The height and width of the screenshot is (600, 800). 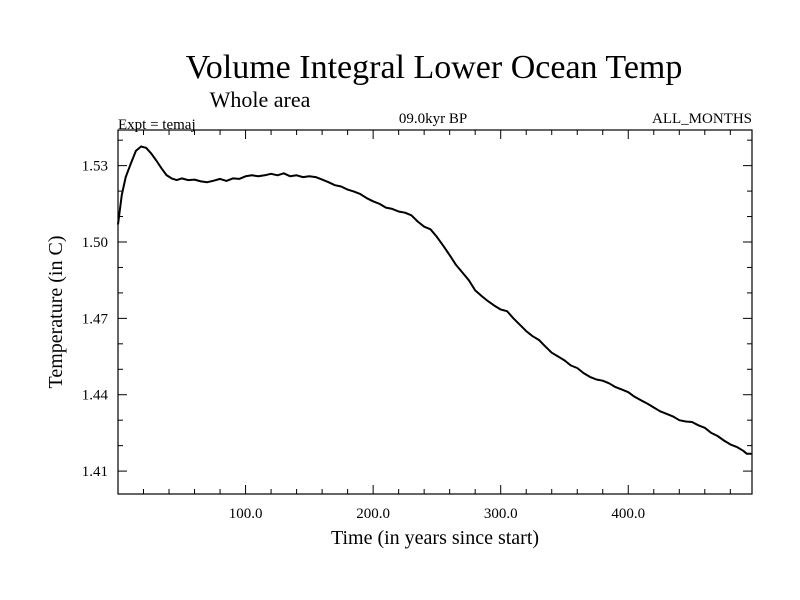 I want to click on chart-subtitle: Whole area, so click(x=260, y=99).